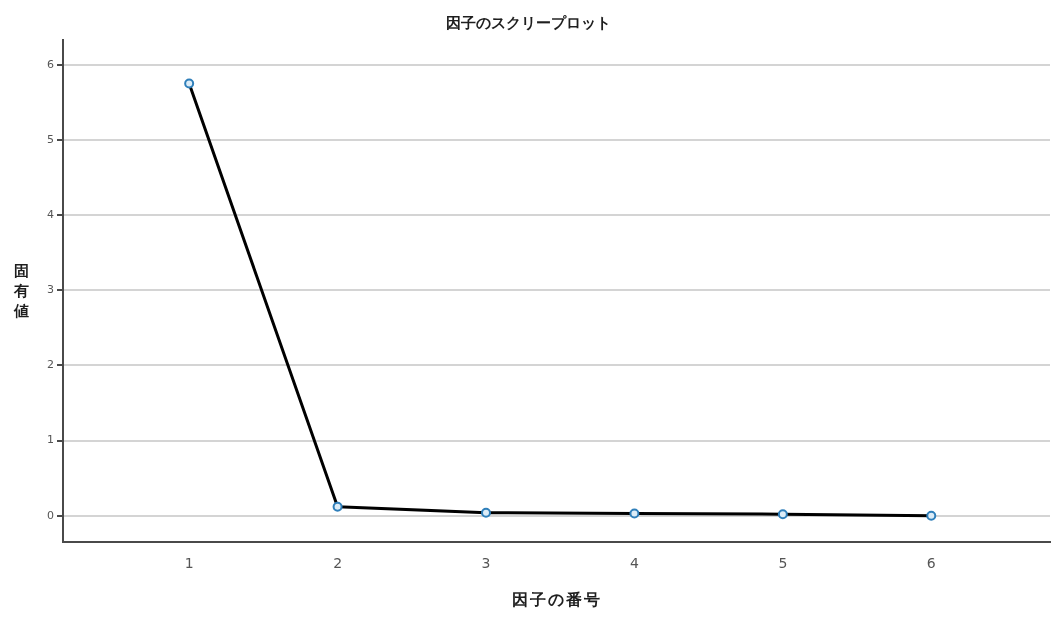  I want to click on y-tick-label: 1, so click(50, 440).